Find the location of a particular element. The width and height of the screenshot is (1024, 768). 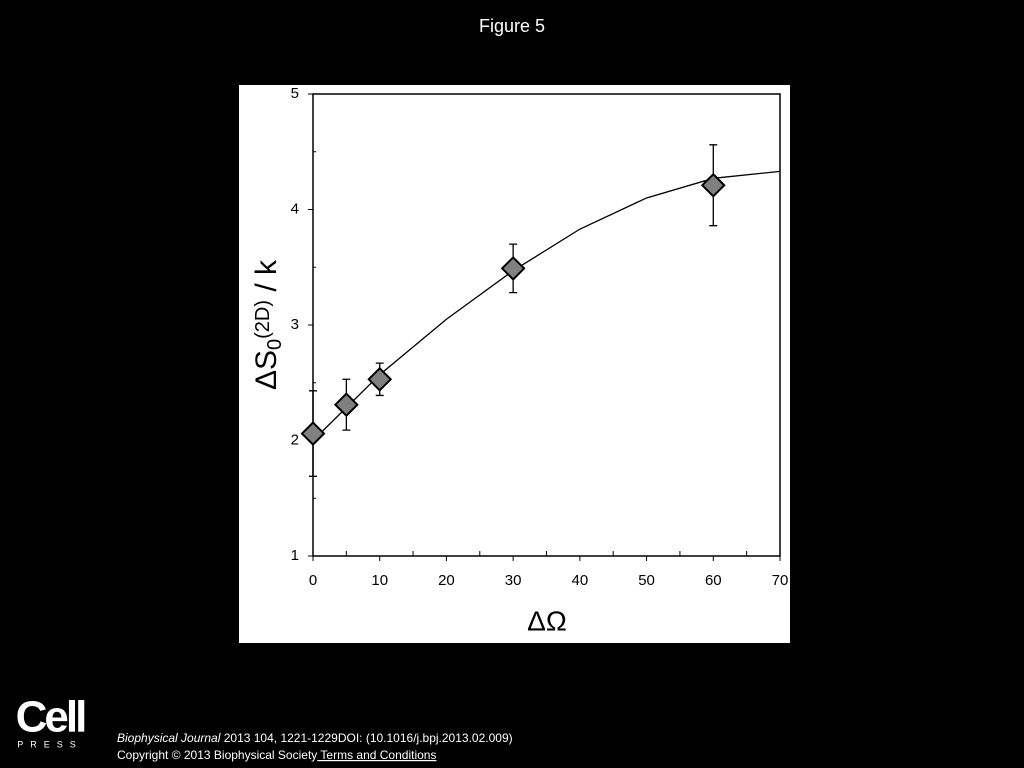

y-tick-label: 2 is located at coordinates (295, 439).